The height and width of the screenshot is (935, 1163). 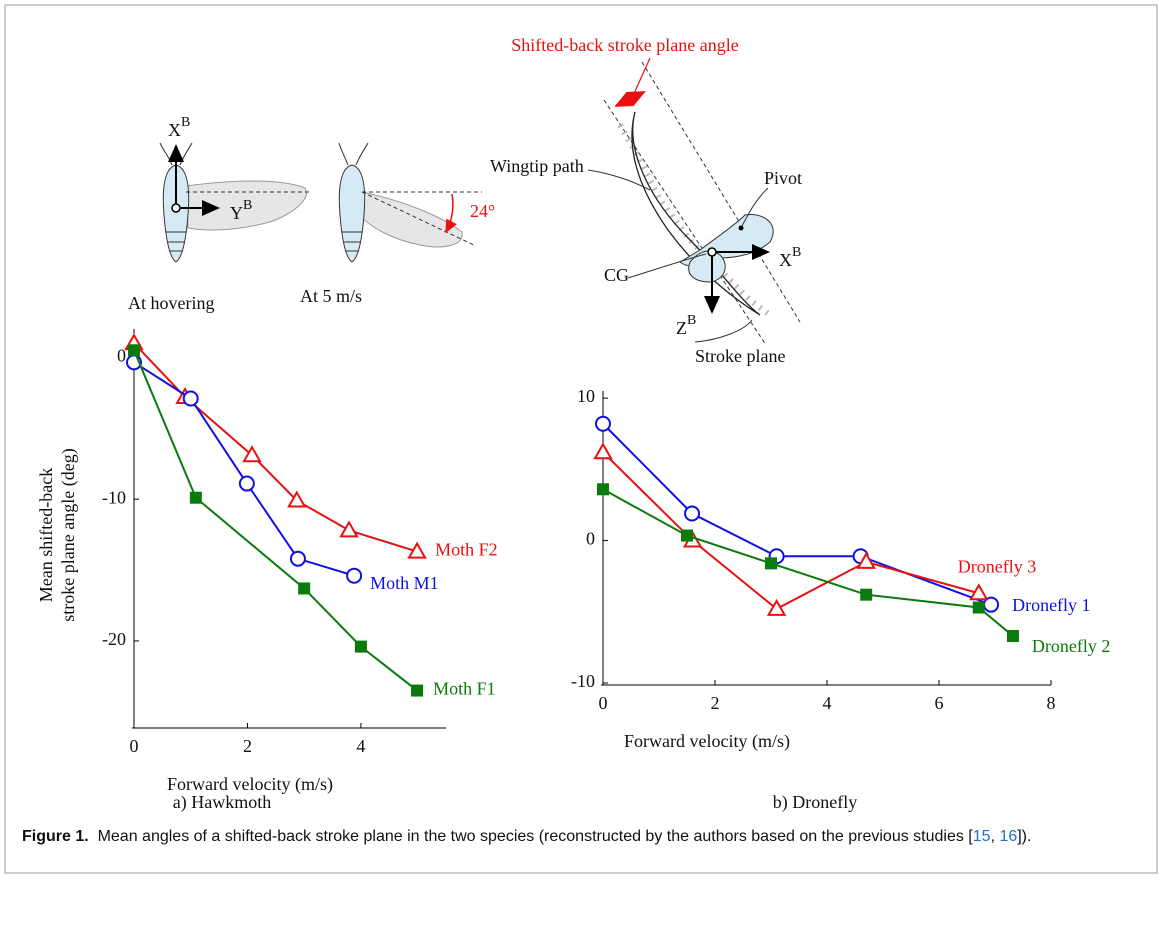 What do you see at coordinates (624, 45) in the screenshot?
I see `annotation: Shifted-back stroke plane angle` at bounding box center [624, 45].